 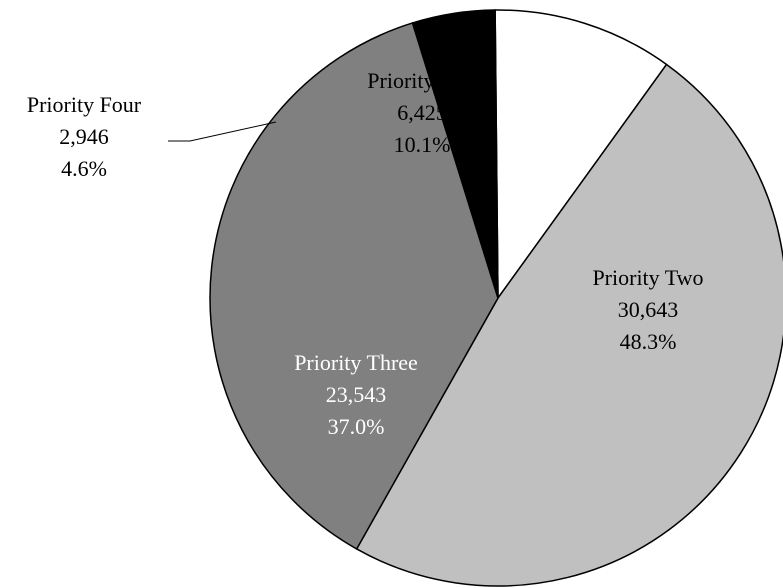 I want to click on pie-slice-priority-four, so click(x=455, y=154).